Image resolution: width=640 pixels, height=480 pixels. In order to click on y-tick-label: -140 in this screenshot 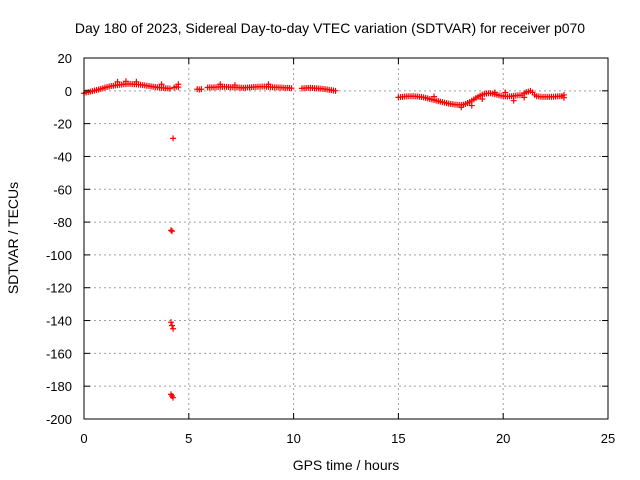, I will do `click(59, 321)`.